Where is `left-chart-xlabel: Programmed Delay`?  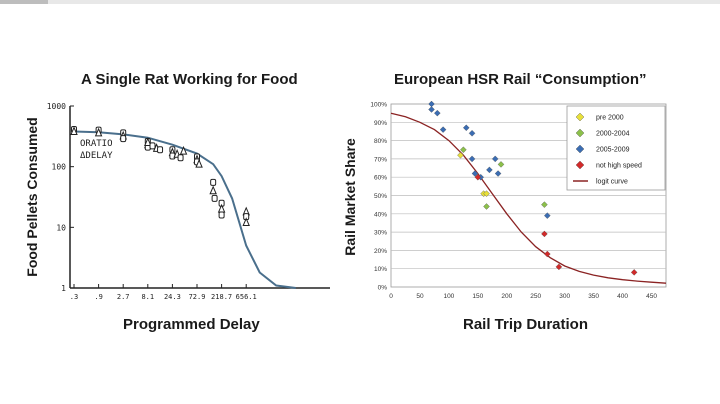
left-chart-xlabel: Programmed Delay is located at coordinates (191, 324).